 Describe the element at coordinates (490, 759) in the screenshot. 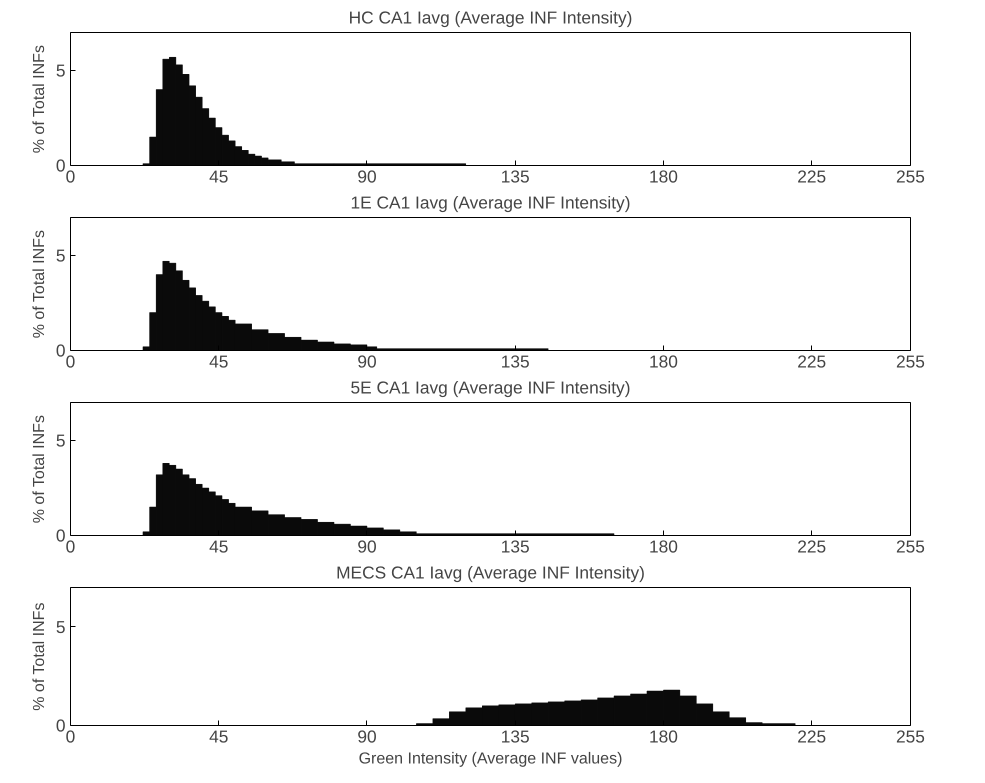

I see `x-axis-title: Green Intensity (Average INF values)` at that location.